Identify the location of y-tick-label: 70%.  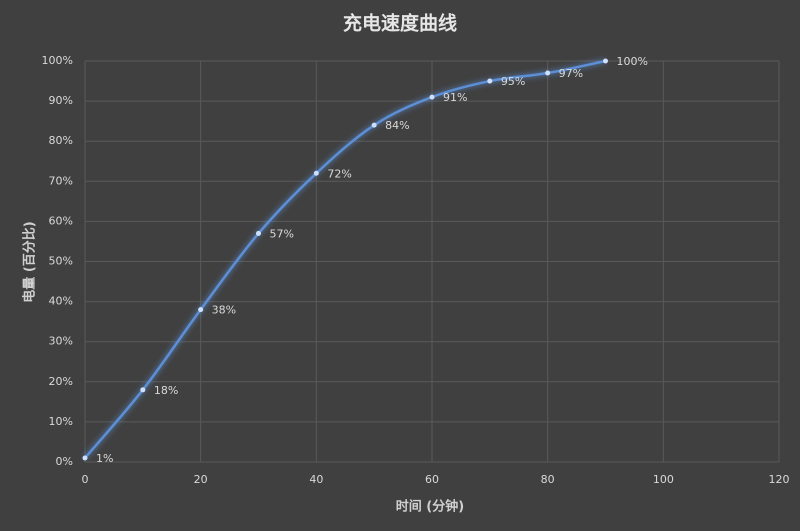
(61, 180).